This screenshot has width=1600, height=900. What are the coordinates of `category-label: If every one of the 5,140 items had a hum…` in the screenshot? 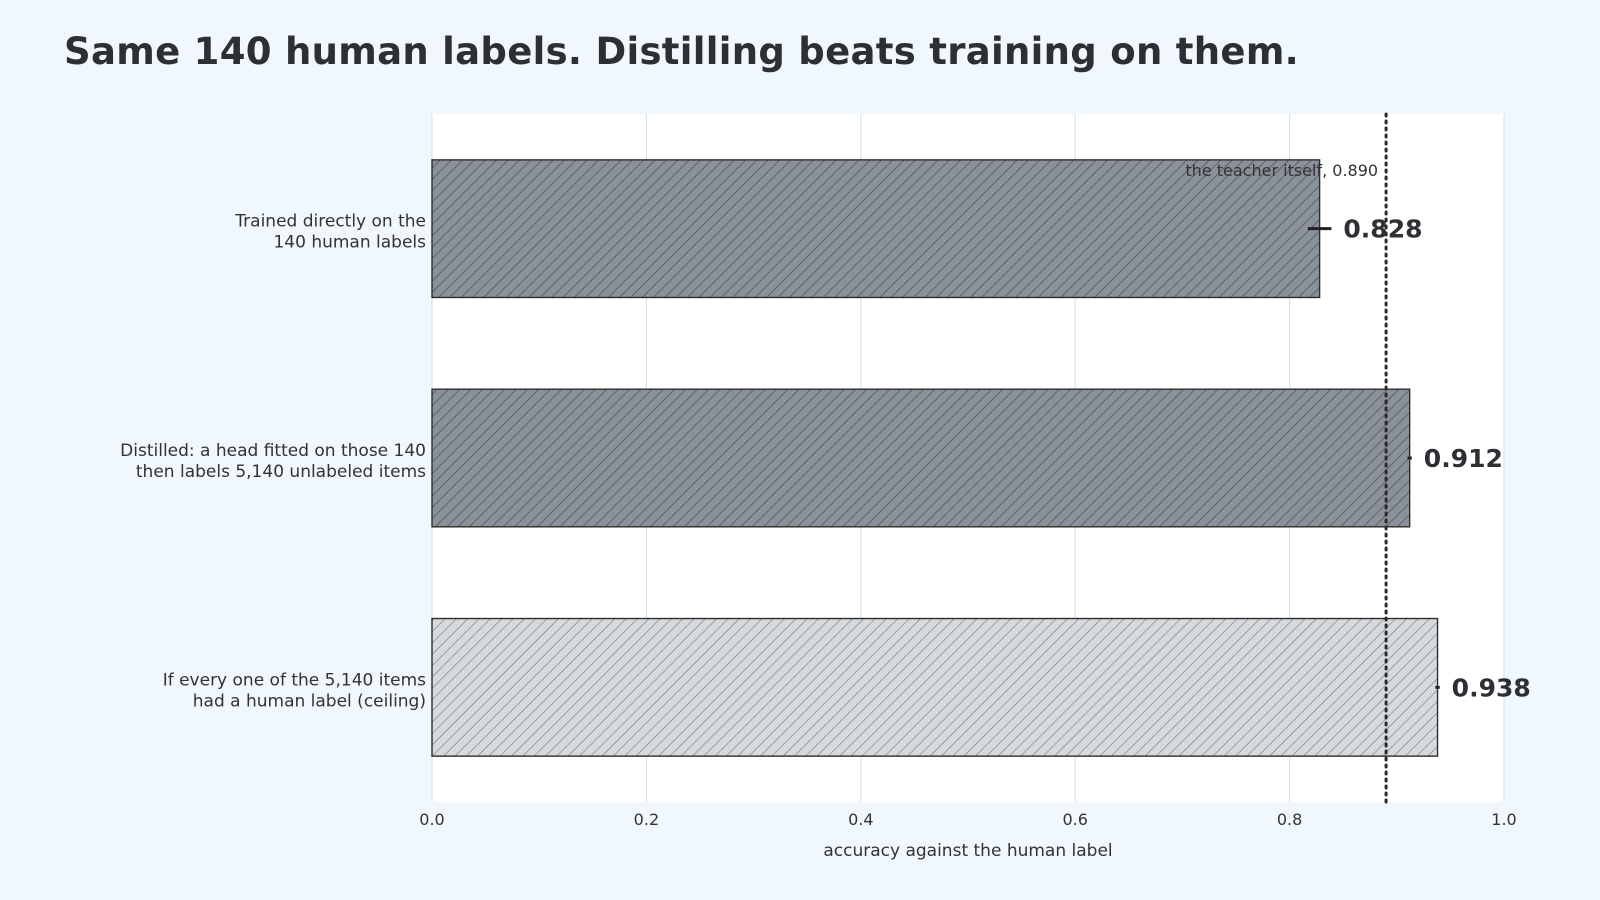 It's located at (294, 690).